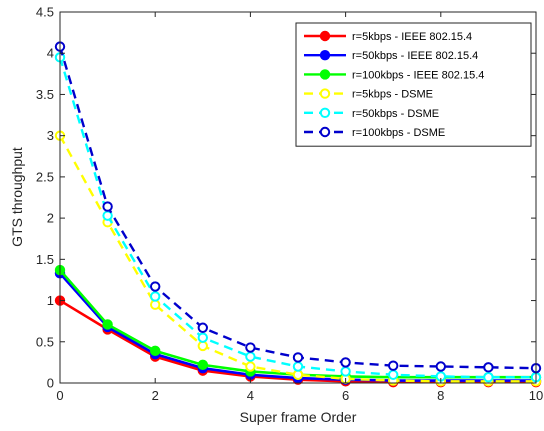 The height and width of the screenshot is (431, 544). I want to click on x-tick-label: 10, so click(536, 395).